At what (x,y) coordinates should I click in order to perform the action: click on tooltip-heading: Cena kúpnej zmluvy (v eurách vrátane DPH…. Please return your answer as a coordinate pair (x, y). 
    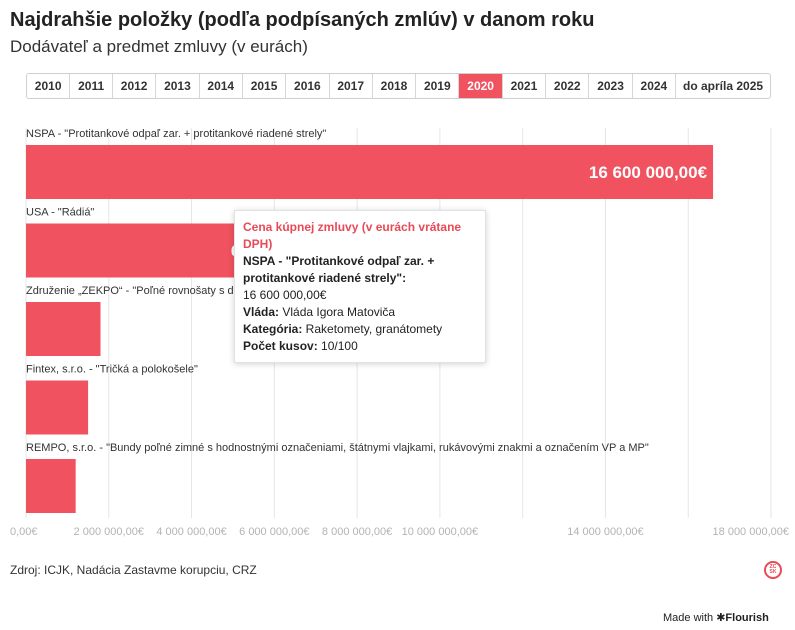
    Looking at the image, I should click on (352, 235).